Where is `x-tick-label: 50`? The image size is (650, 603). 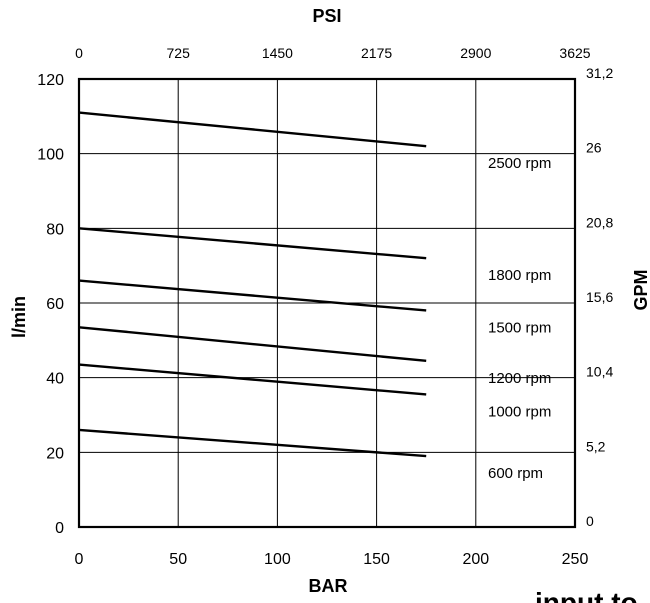
x-tick-label: 50 is located at coordinates (178, 559).